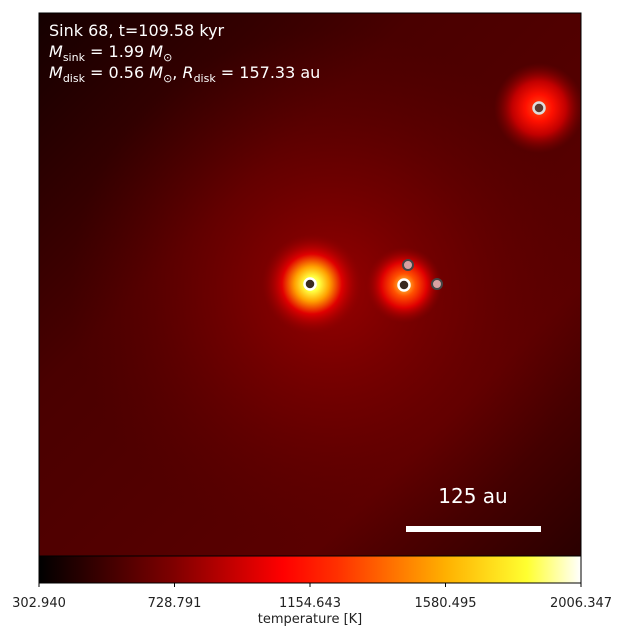  Describe the element at coordinates (74, 57) in the screenshot. I see `subscript: sink` at that location.